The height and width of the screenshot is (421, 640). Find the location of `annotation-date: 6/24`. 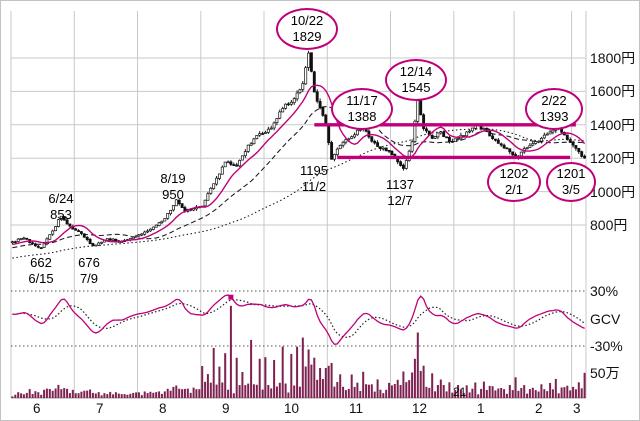

annotation-date: 6/24 is located at coordinates (61, 198).